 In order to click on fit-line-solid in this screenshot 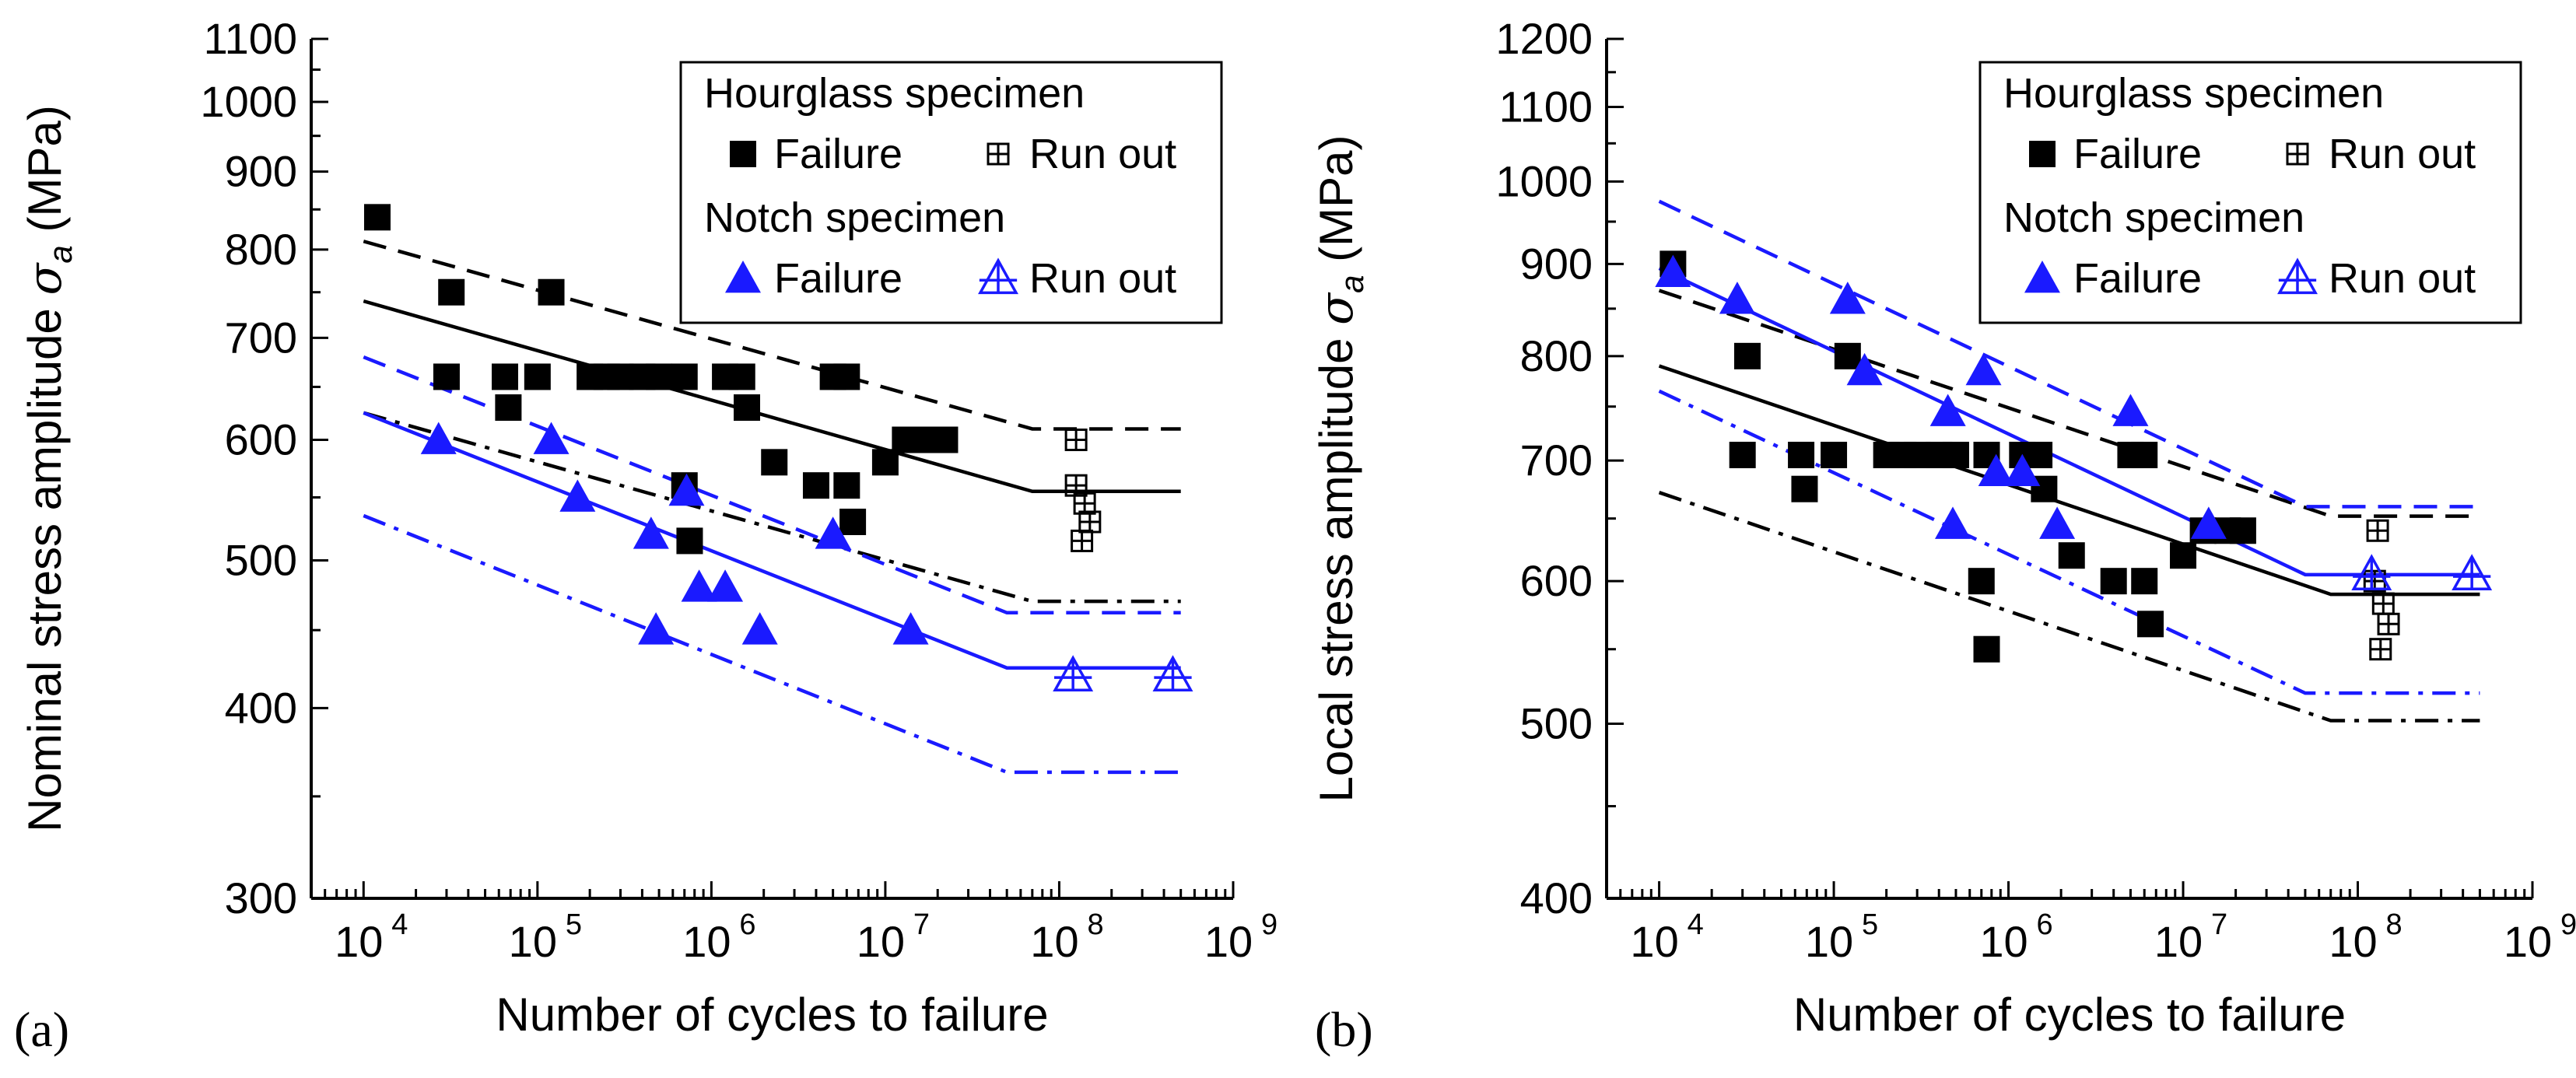, I will do `click(2069, 421)`.